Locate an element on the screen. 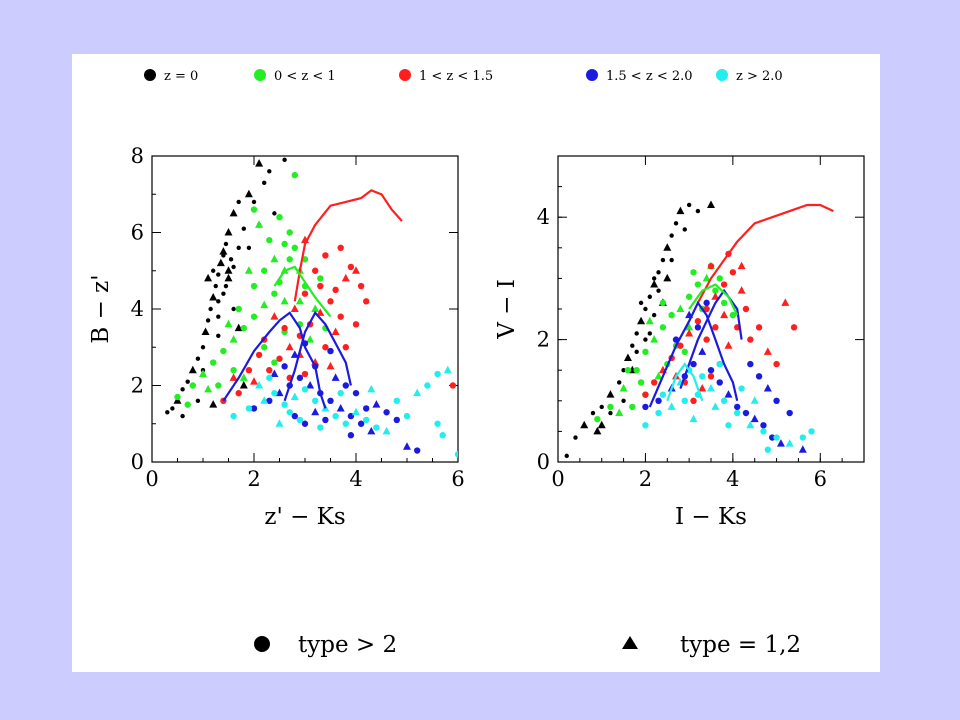 The image size is (960, 720). x-tick-label: 0 is located at coordinates (557, 479).